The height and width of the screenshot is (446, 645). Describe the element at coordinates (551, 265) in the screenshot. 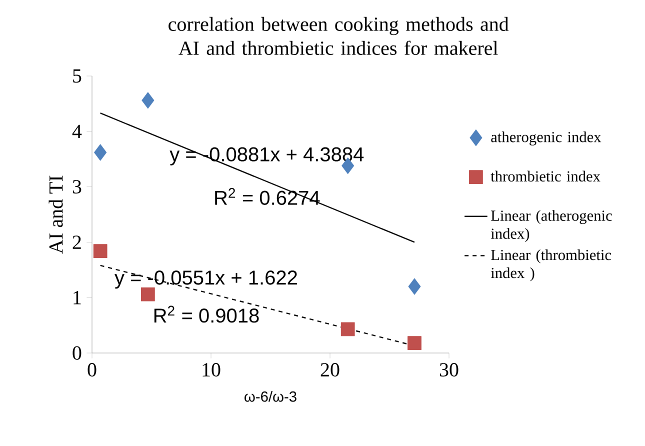

I see `legend-label: Linear (thrombietic index )` at that location.